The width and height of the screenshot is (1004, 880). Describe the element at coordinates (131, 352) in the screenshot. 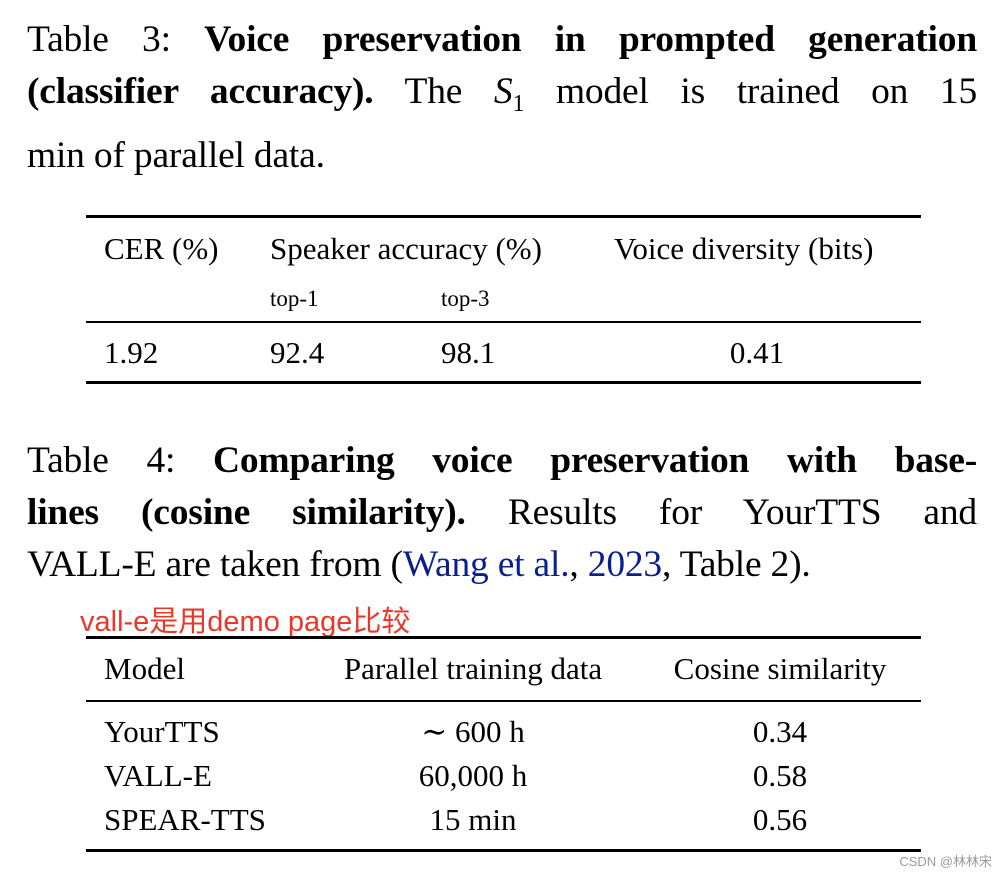

I see `cell-cer: 1.92` at that location.